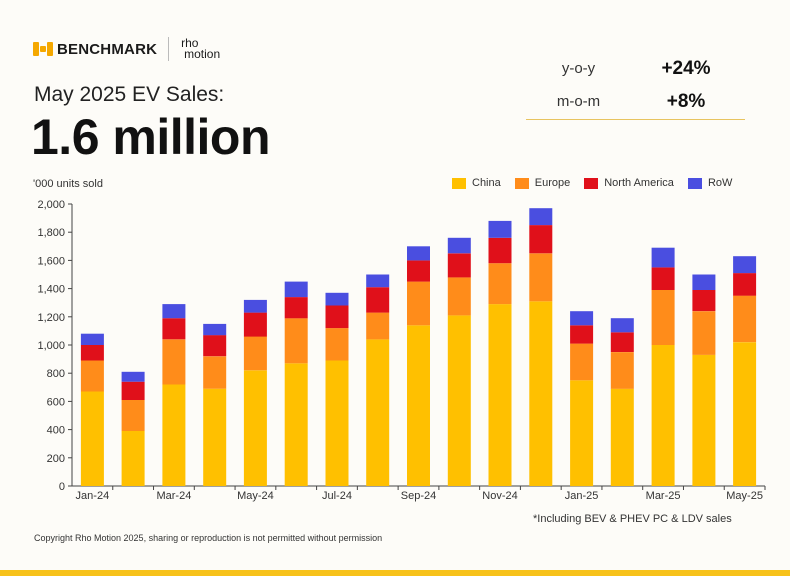  What do you see at coordinates (43, 49) in the screenshot?
I see `benchmark-logo-icon` at bounding box center [43, 49].